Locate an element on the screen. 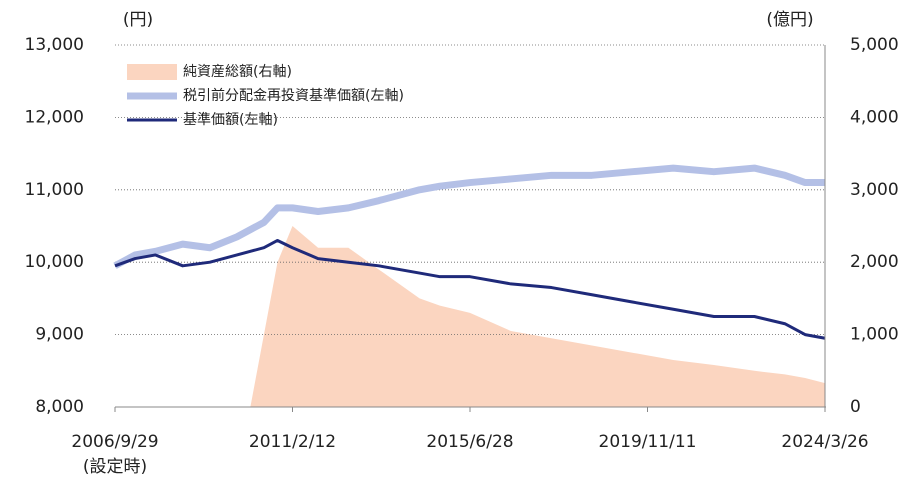 The height and width of the screenshot is (484, 914). y-tick-label: 13,000 is located at coordinates (54, 45).